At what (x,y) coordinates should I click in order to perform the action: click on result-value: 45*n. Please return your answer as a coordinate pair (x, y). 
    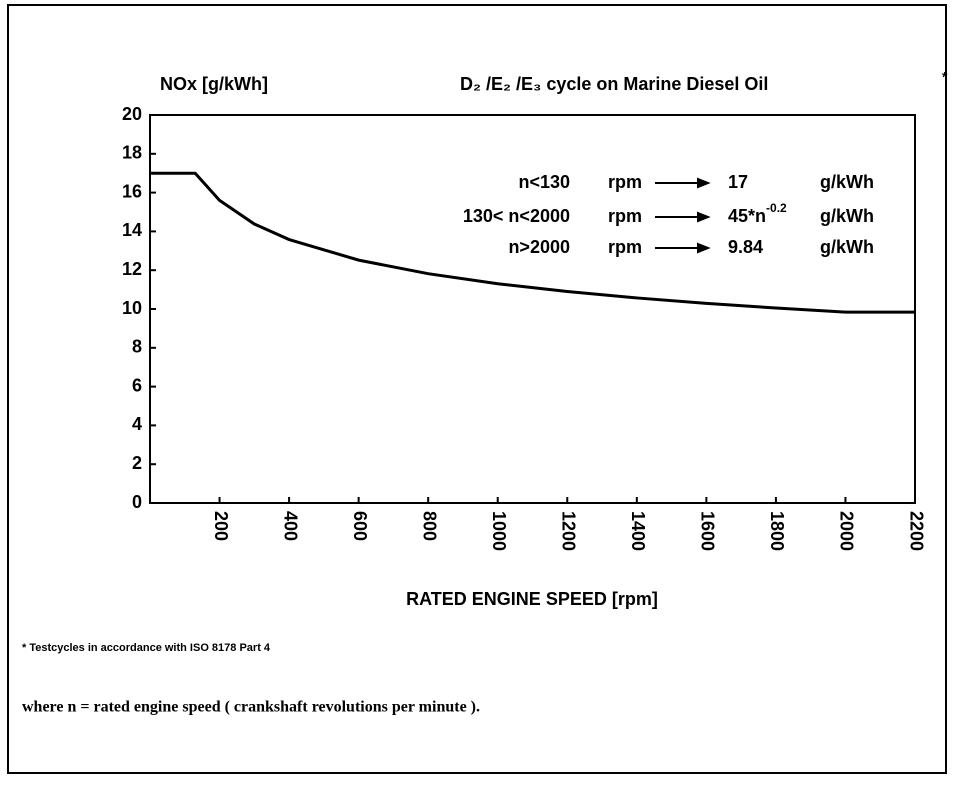
    Looking at the image, I should click on (747, 216).